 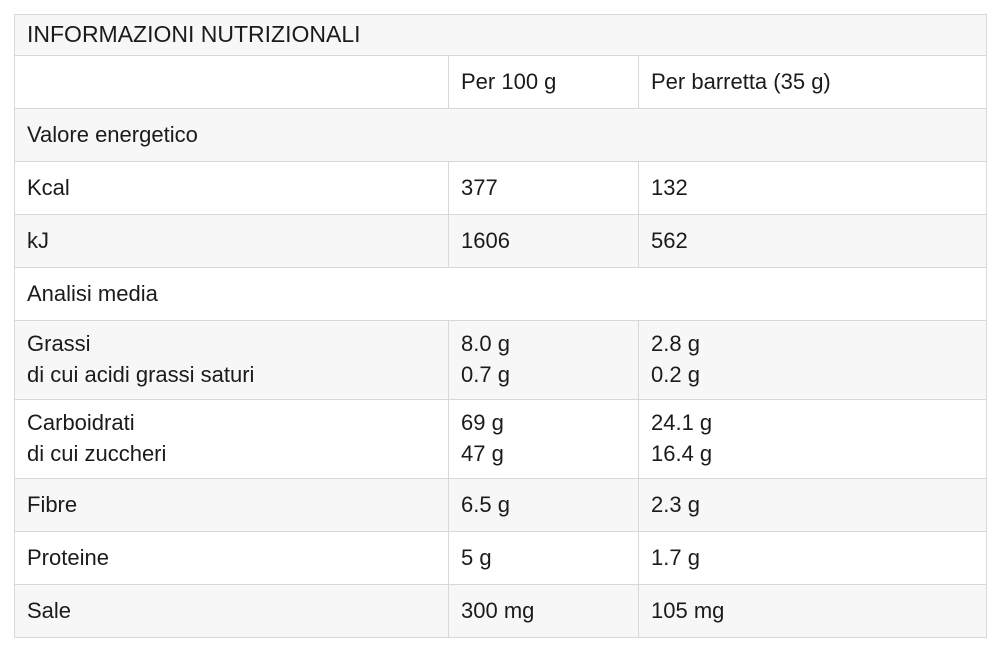 I want to click on table-row-proteine: Proteine 5 g 1.7 g, so click(x=500, y=557).